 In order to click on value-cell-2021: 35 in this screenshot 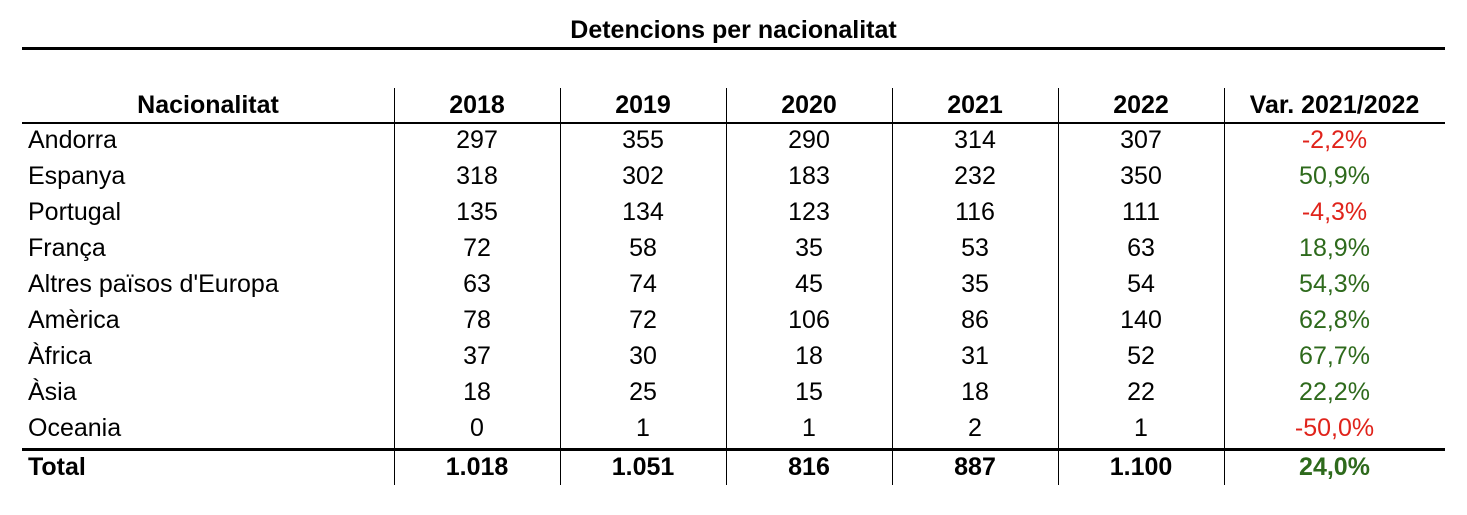, I will do `click(975, 284)`.